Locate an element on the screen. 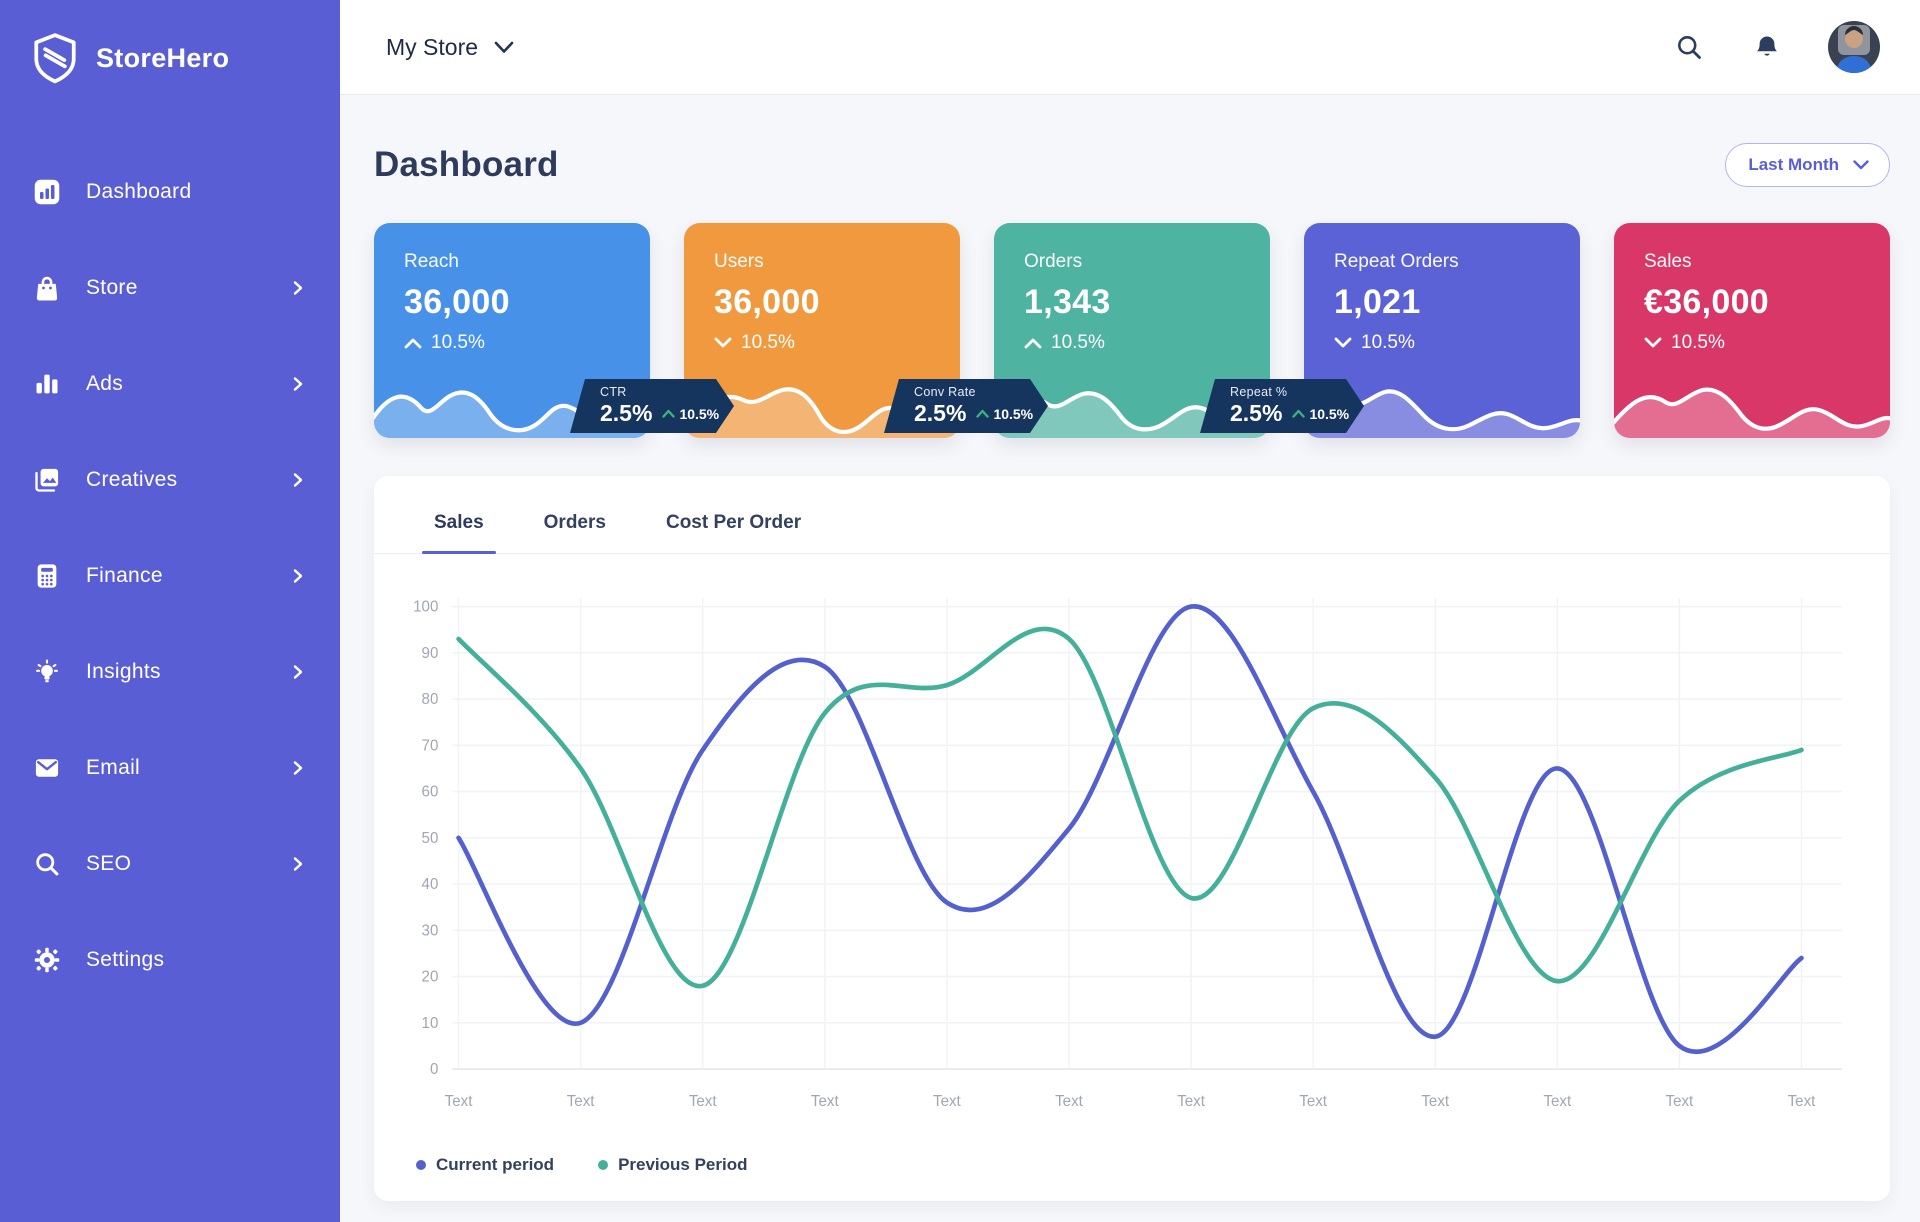  period-selector-label: Last Month is located at coordinates (1793, 164).